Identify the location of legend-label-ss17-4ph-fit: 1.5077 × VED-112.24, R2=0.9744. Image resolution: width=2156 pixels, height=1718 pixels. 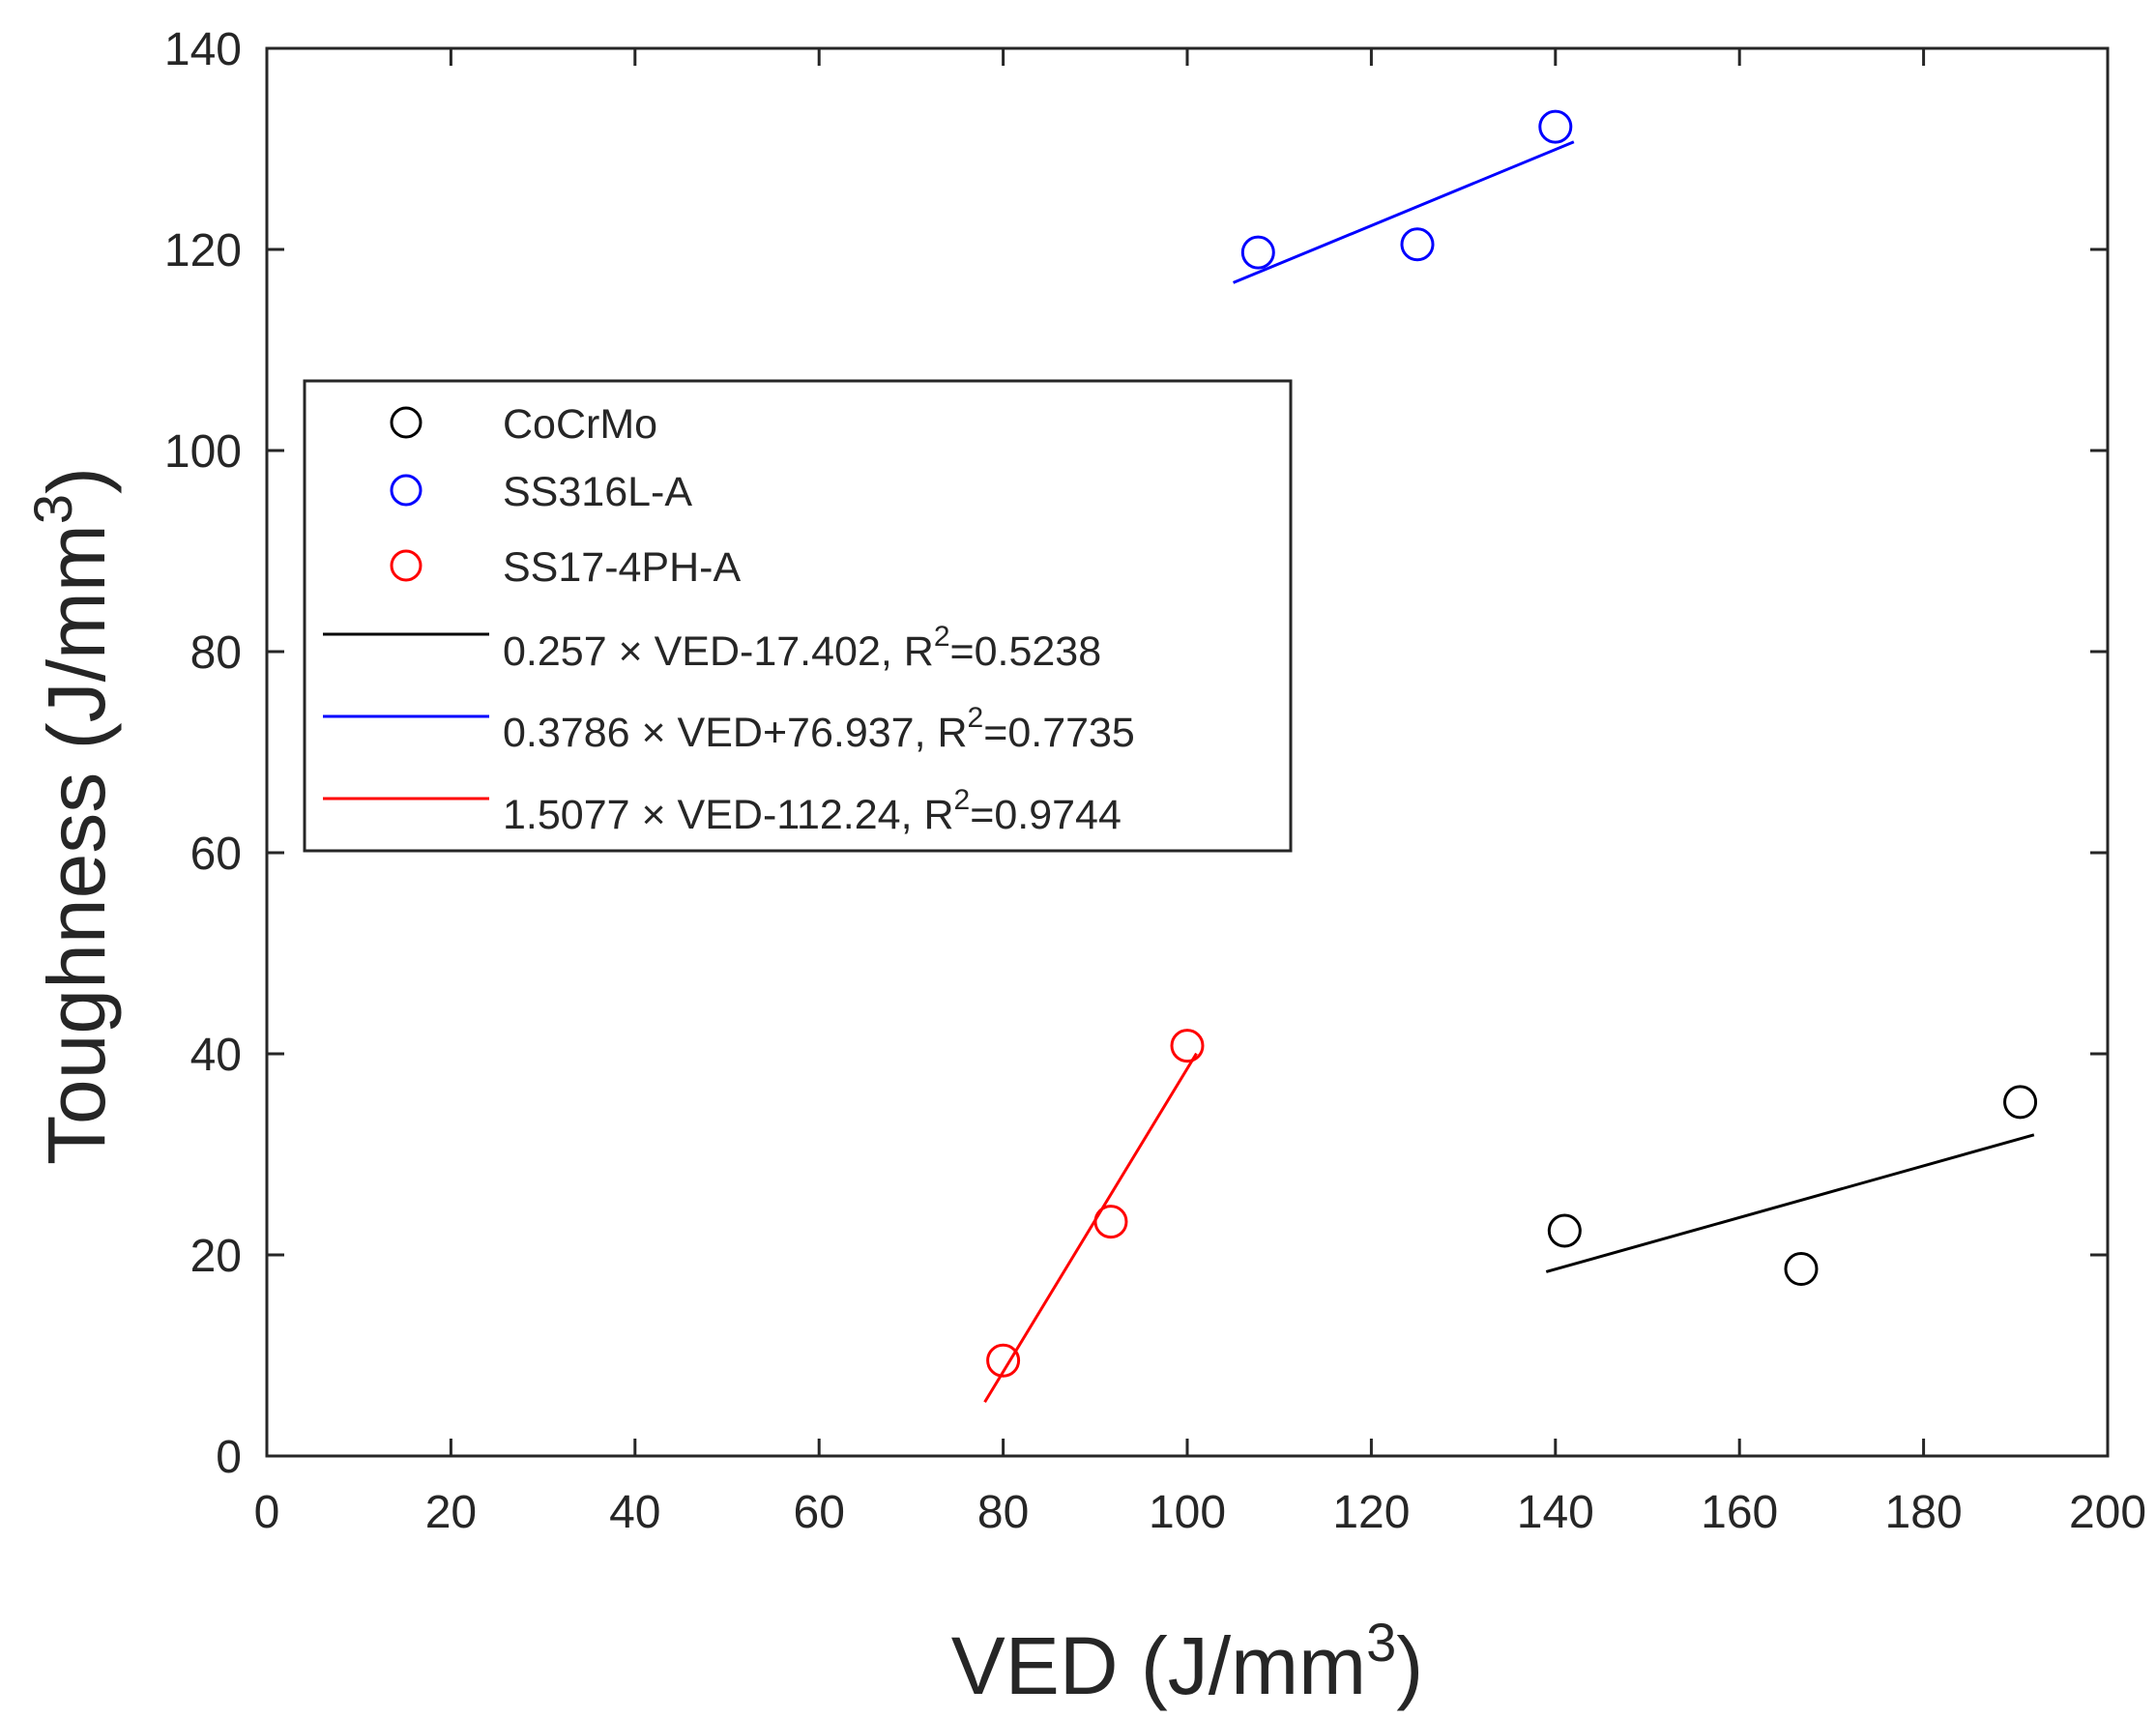
(812, 811).